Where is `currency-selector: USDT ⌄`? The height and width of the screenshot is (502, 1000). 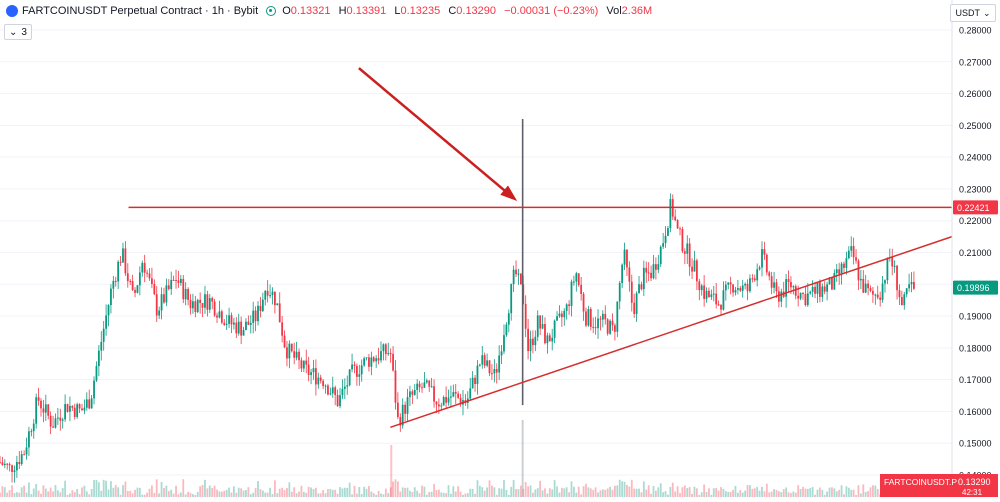
currency-selector: USDT ⌄ is located at coordinates (973, 13).